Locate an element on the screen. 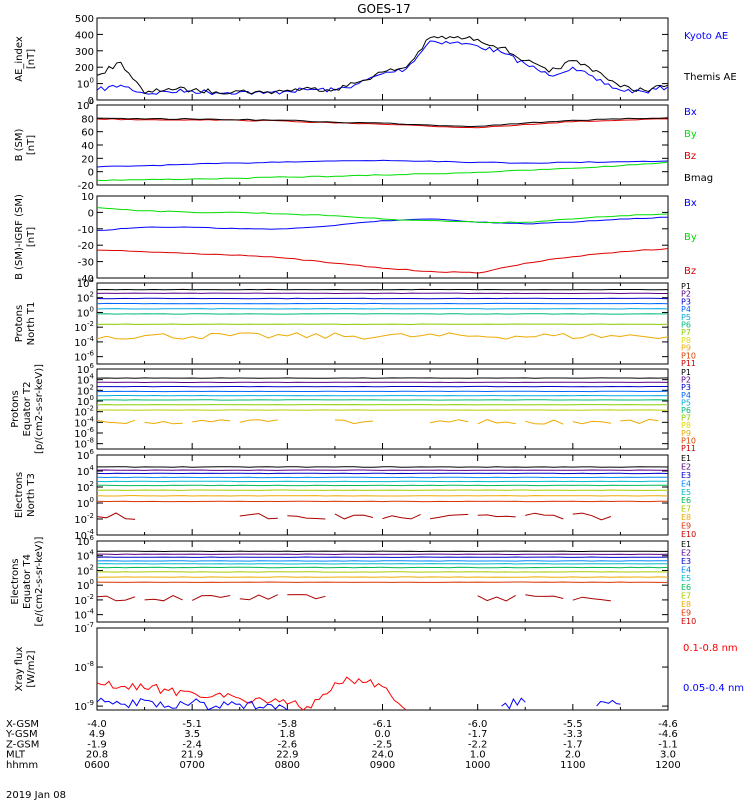 The width and height of the screenshot is (750, 800). protons_t1-ylabel: Protons is located at coordinates (19, 323).